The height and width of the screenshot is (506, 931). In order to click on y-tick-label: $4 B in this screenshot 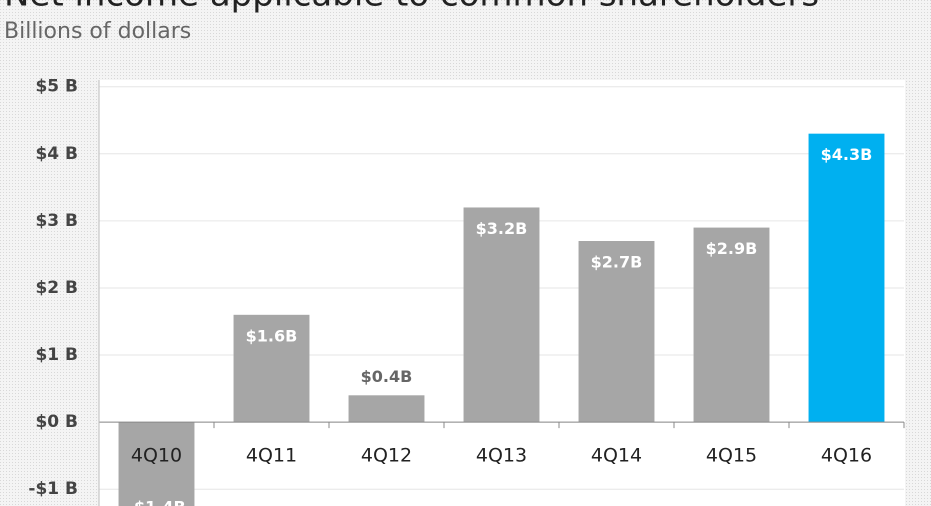, I will do `click(56, 154)`.